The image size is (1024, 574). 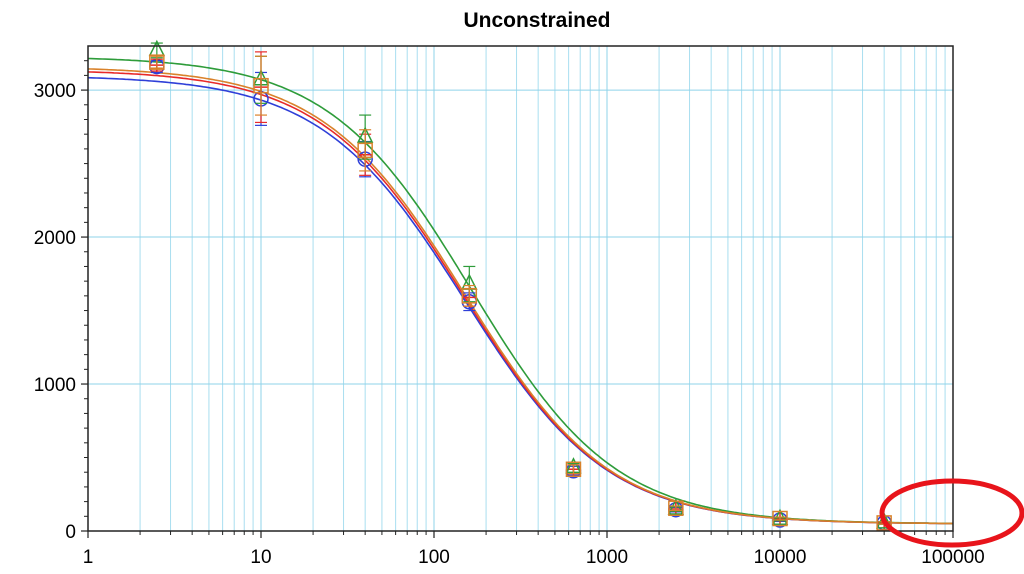 I want to click on x-tick-label: 100000, so click(x=952, y=557).